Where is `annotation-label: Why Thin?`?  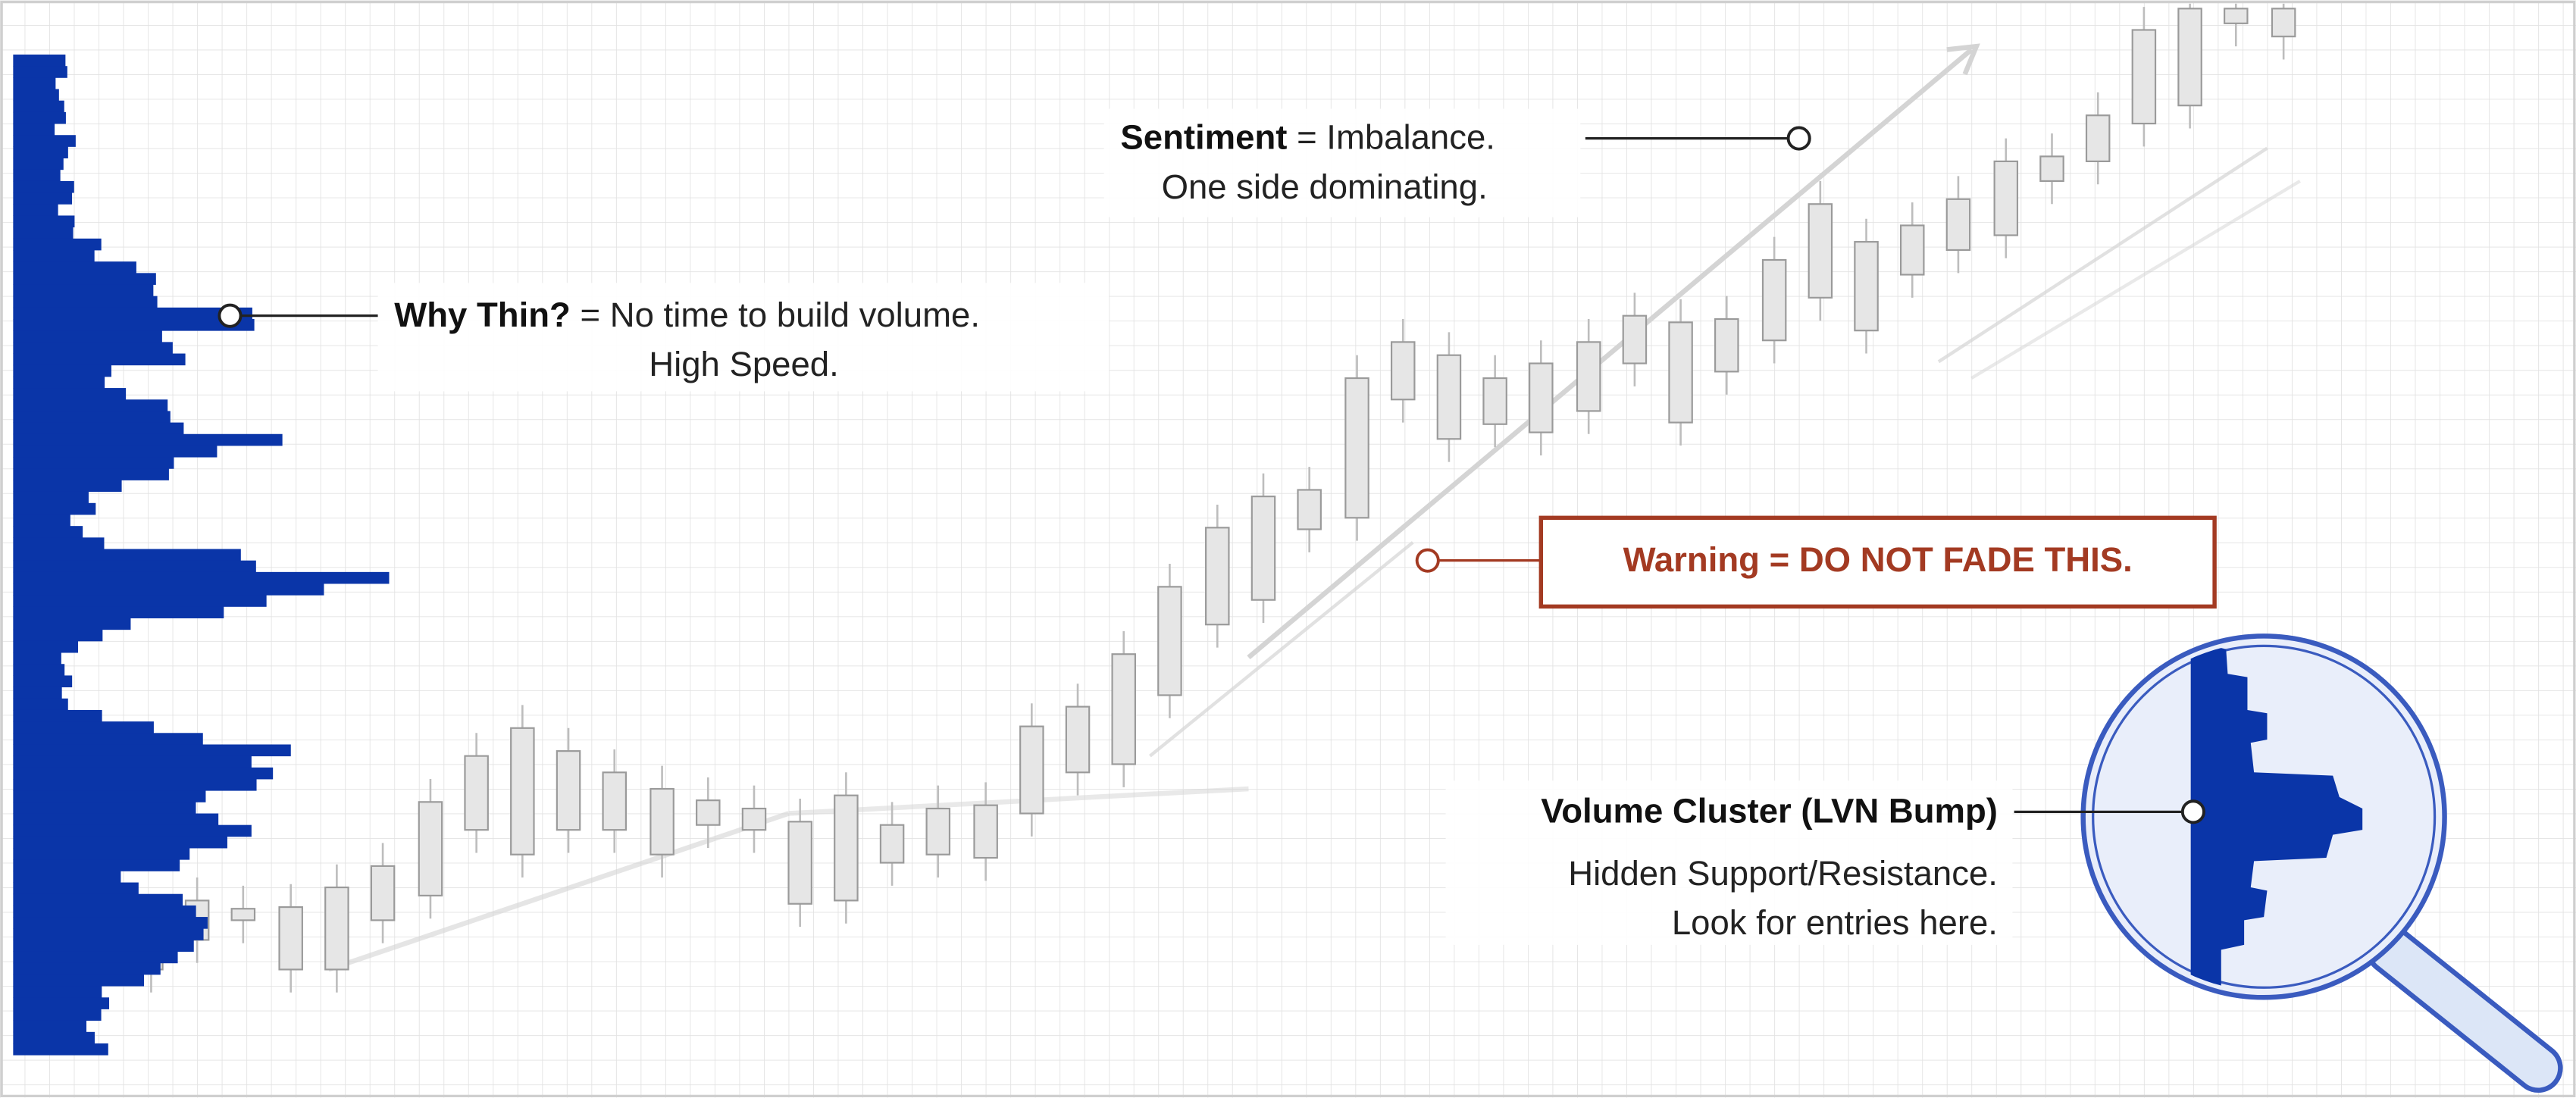 annotation-label: Why Thin? is located at coordinates (483, 315).